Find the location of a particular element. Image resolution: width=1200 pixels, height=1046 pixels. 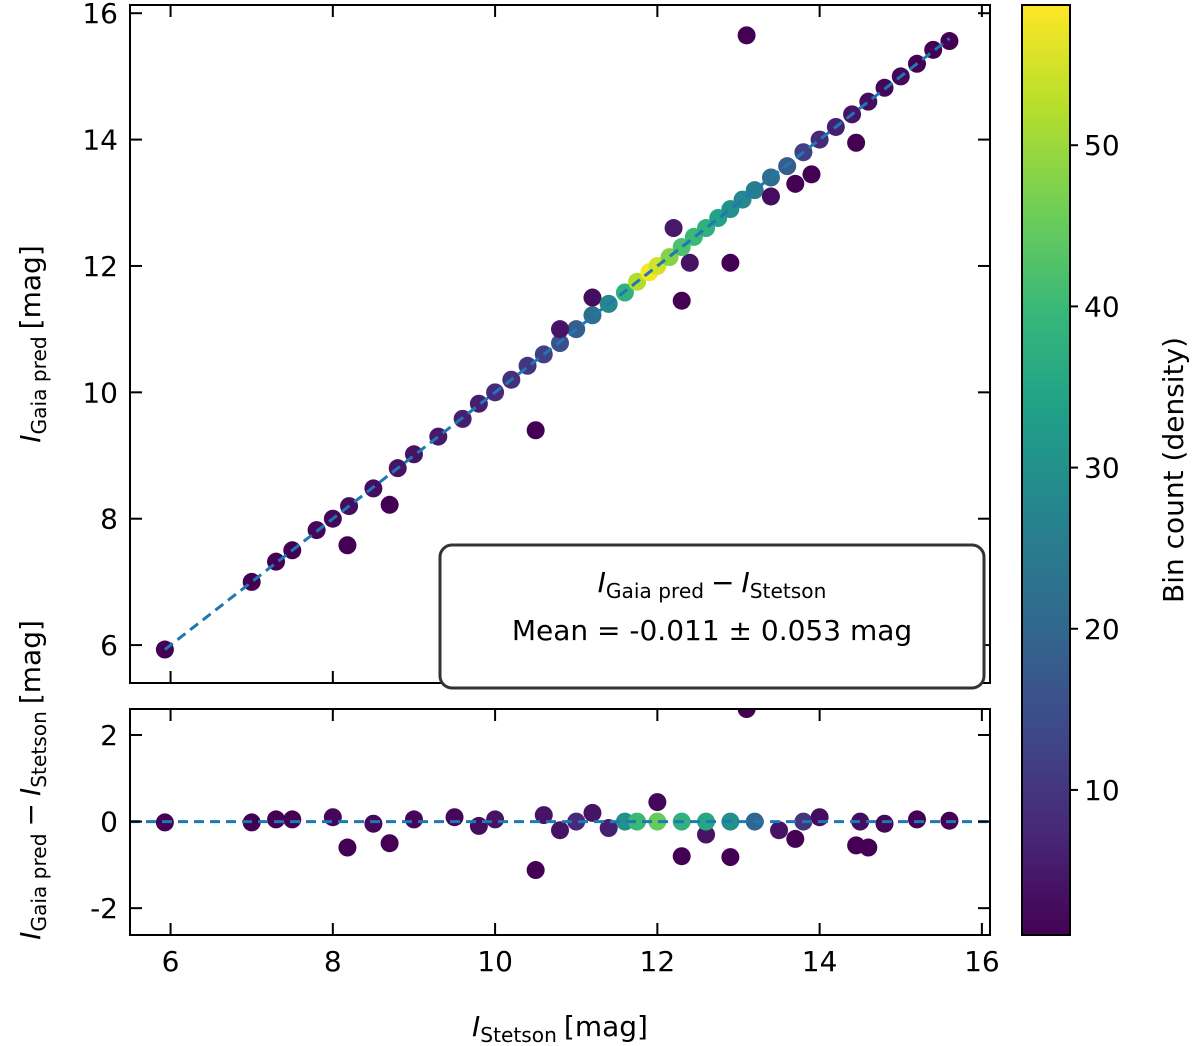

y-tick-label: 12 is located at coordinates (100, 266).